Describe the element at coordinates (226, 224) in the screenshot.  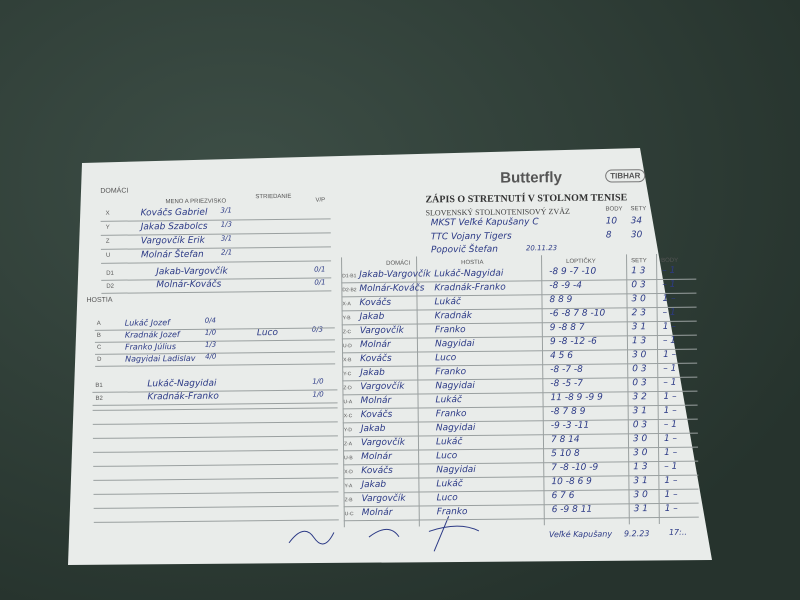
I see `home-player-wl: 1/3` at that location.